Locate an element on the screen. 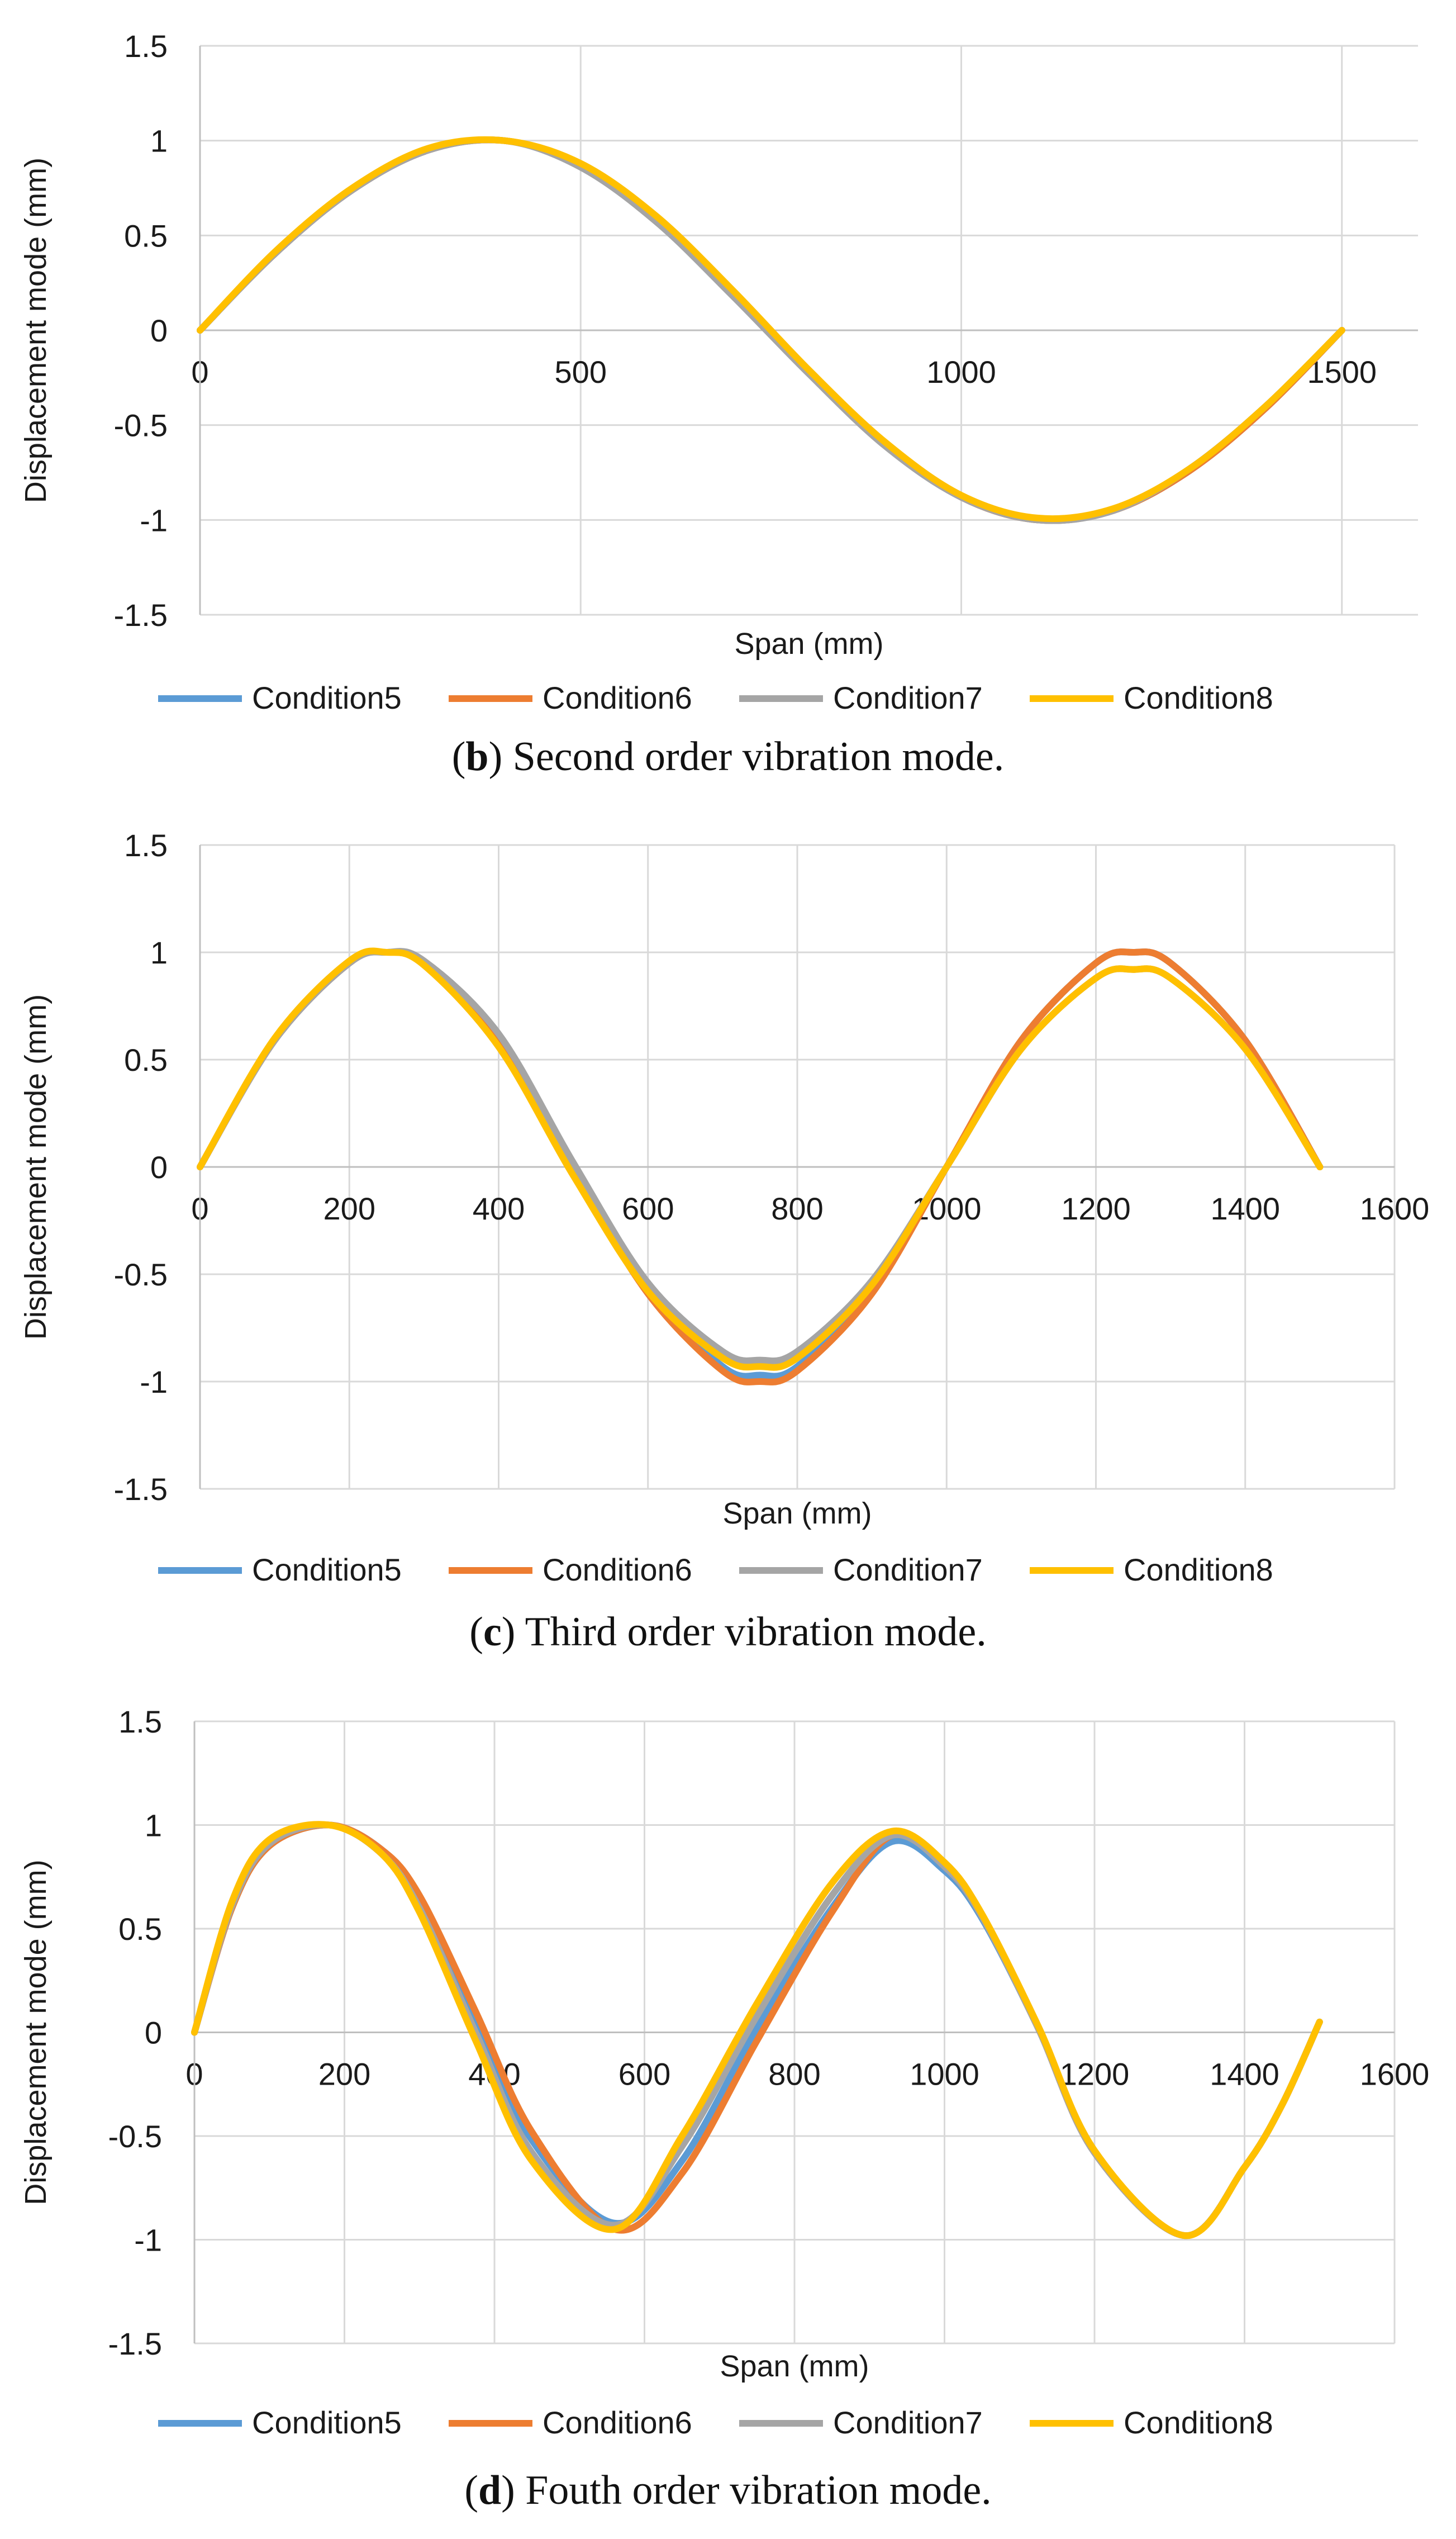 This screenshot has width=1456, height=2539. x-tick-label: 1500 is located at coordinates (1342, 372).